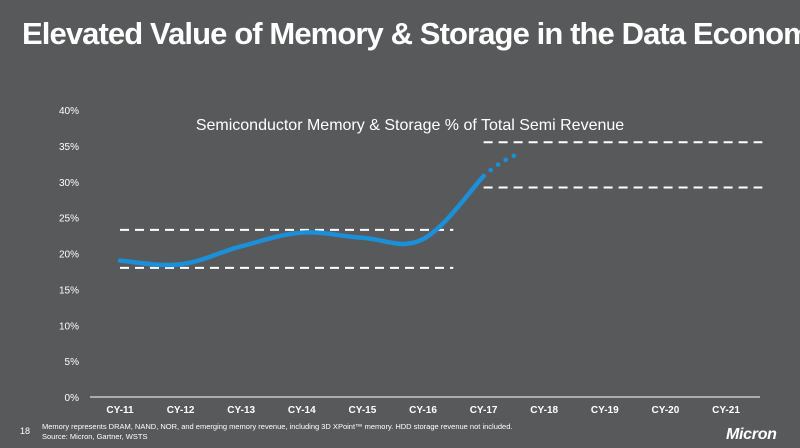  I want to click on x-tick-label: CY-17, so click(484, 410).